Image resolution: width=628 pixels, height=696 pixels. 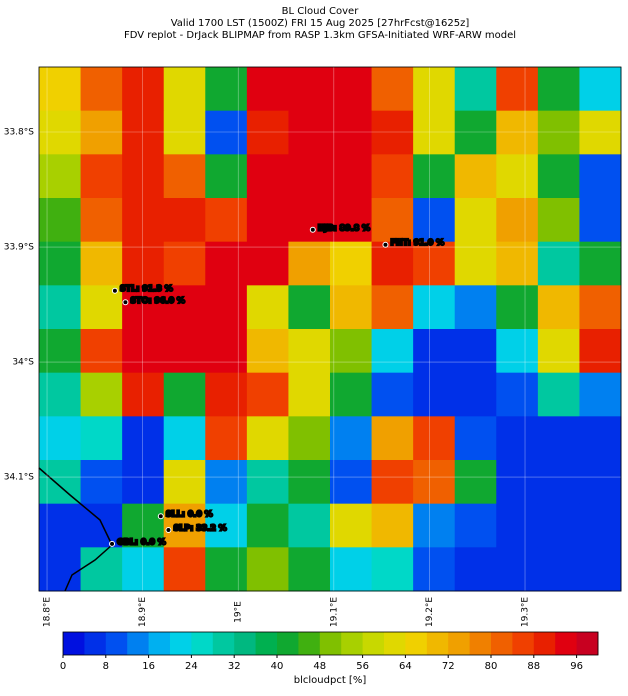 I want to click on station-label: SLP: 33.2 %, so click(x=199, y=528).